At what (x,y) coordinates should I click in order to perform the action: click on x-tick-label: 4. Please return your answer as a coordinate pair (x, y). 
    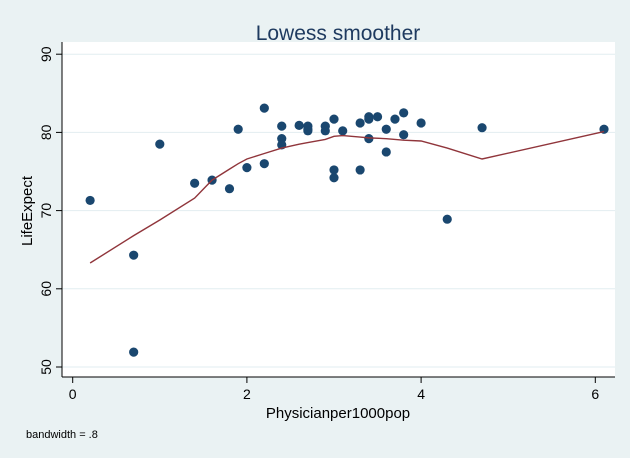
    Looking at the image, I should click on (421, 394).